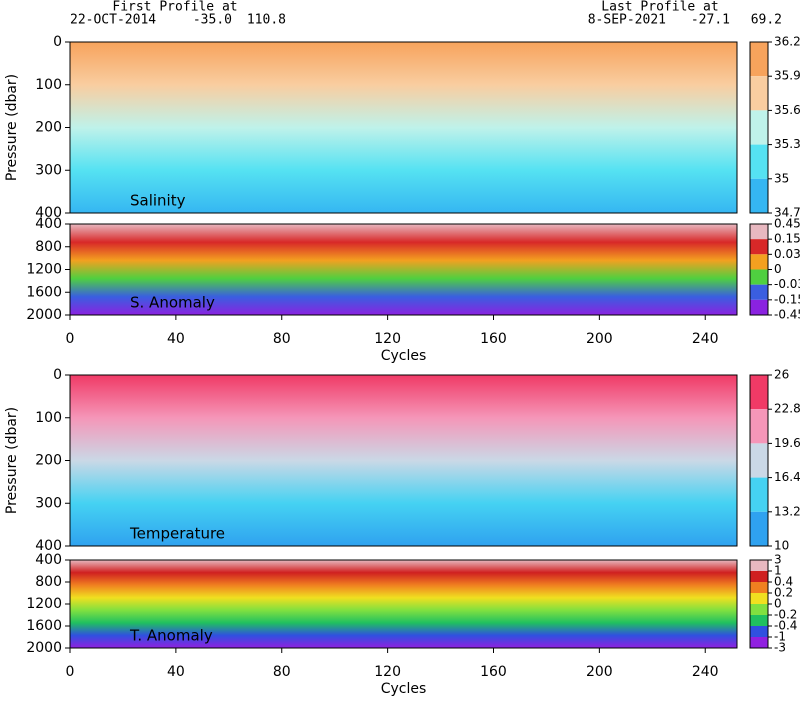 The height and width of the screenshot is (704, 800). Describe the element at coordinates (787, 409) in the screenshot. I see `colorbar-label: 22.8` at that location.